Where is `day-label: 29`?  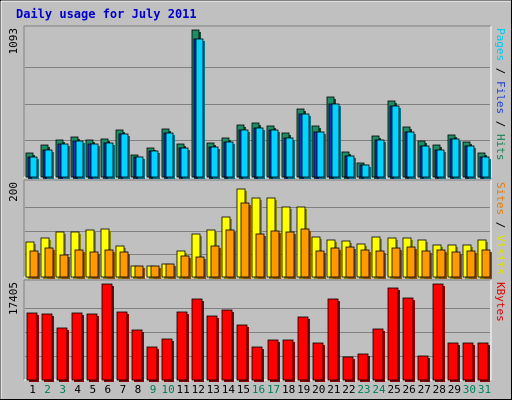
day-label: 29 is located at coordinates (454, 389).